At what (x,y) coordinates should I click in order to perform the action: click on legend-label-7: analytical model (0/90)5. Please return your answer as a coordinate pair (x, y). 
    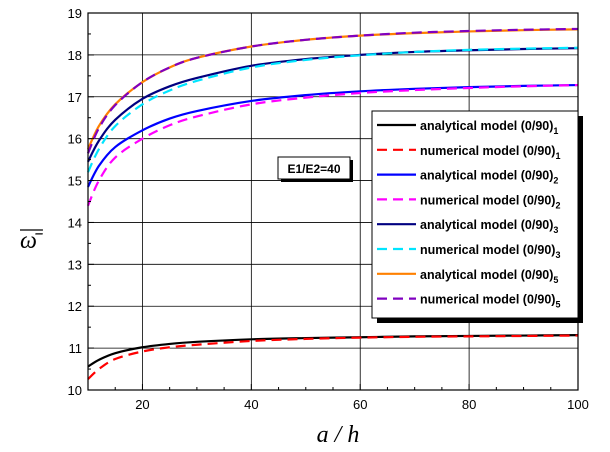
    Looking at the image, I should click on (489, 276).